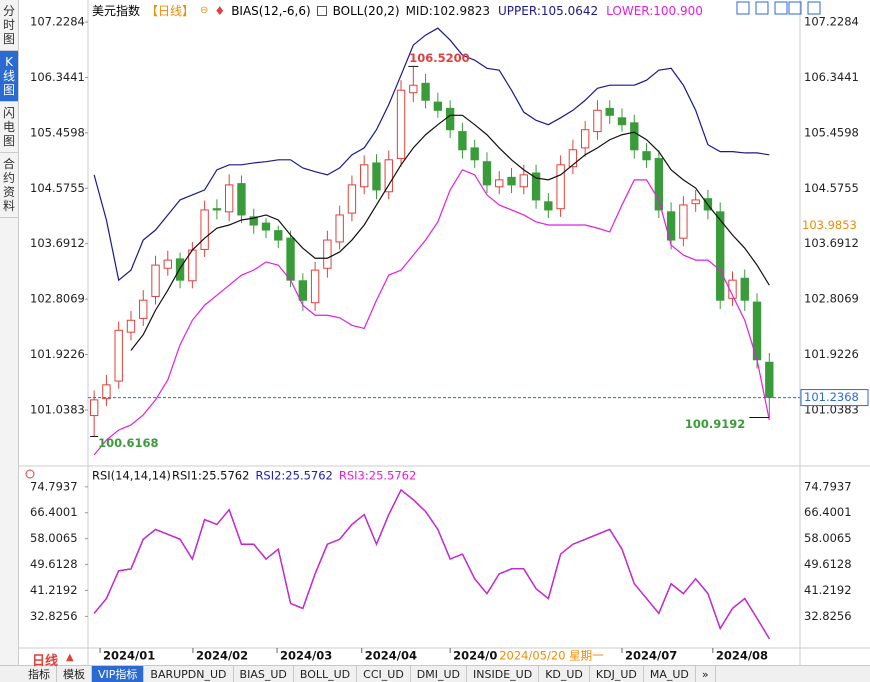 The width and height of the screenshot is (870, 682). What do you see at coordinates (9, 25) in the screenshot?
I see `sidebar-tab: 分时图` at bounding box center [9, 25].